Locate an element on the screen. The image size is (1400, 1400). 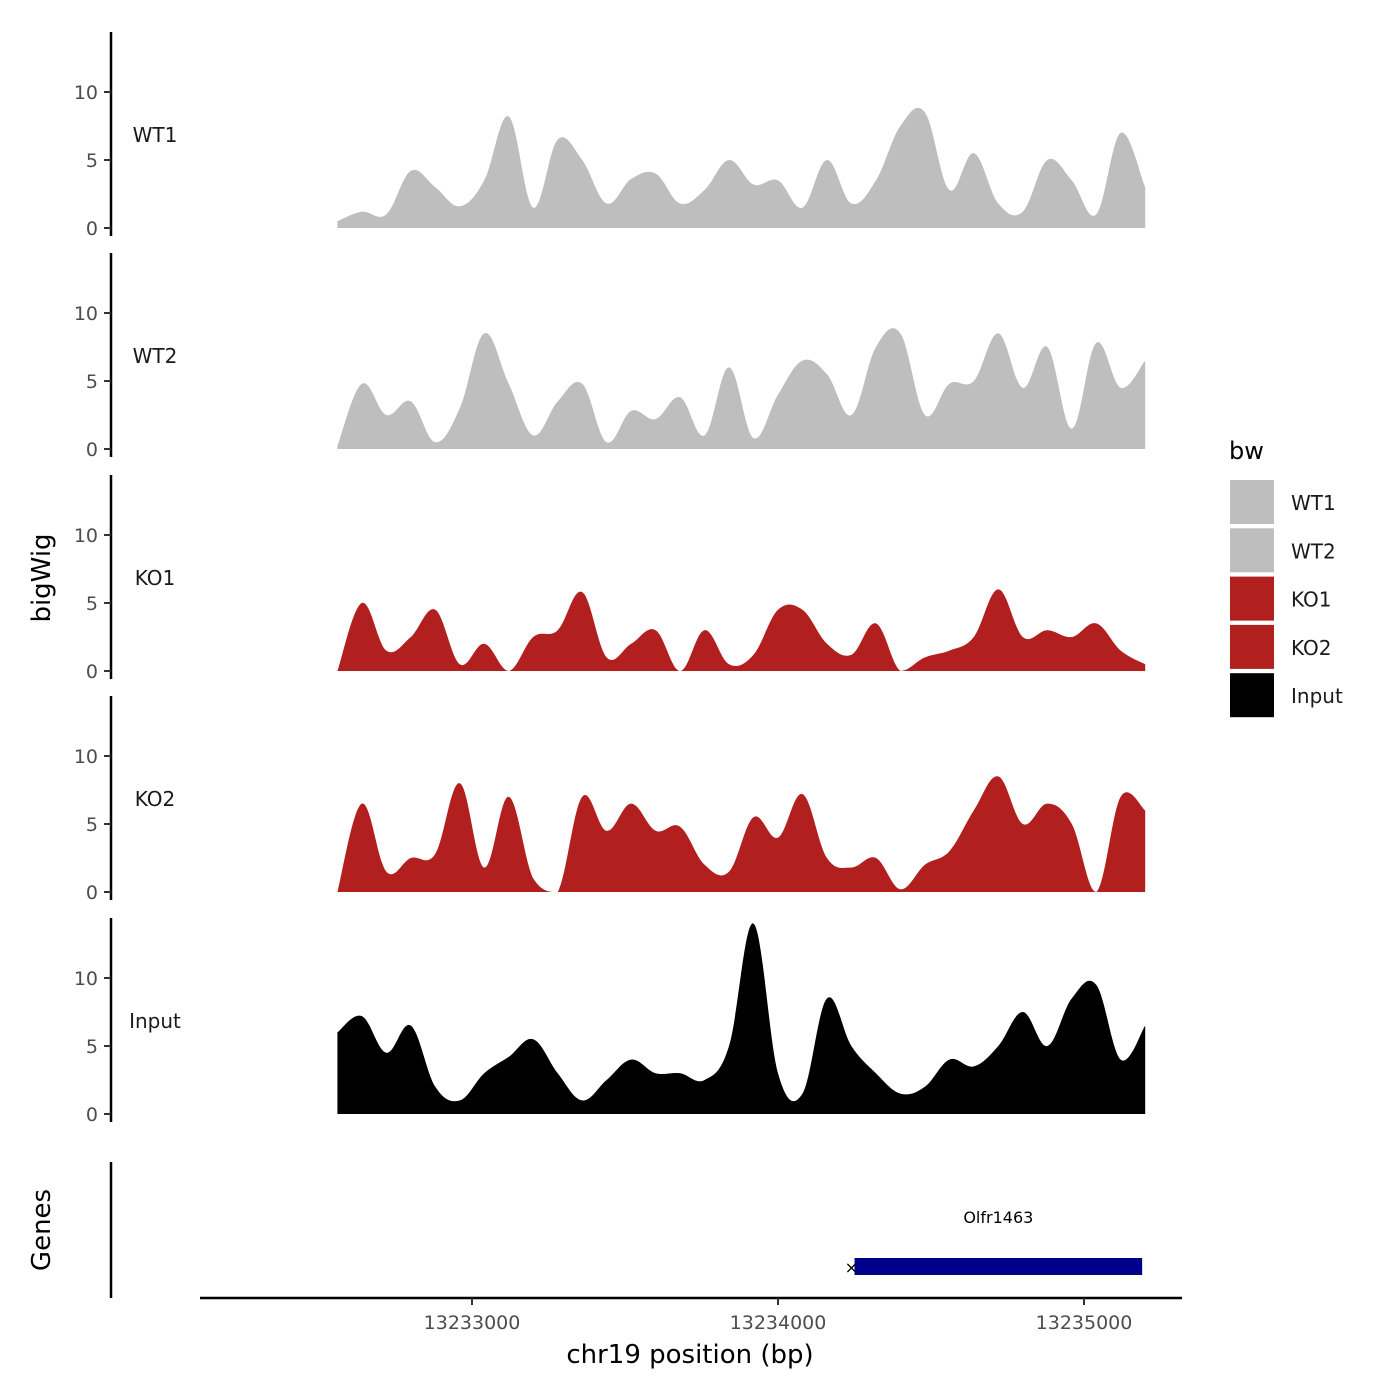
legend-label: WT1 is located at coordinates (1313, 503).